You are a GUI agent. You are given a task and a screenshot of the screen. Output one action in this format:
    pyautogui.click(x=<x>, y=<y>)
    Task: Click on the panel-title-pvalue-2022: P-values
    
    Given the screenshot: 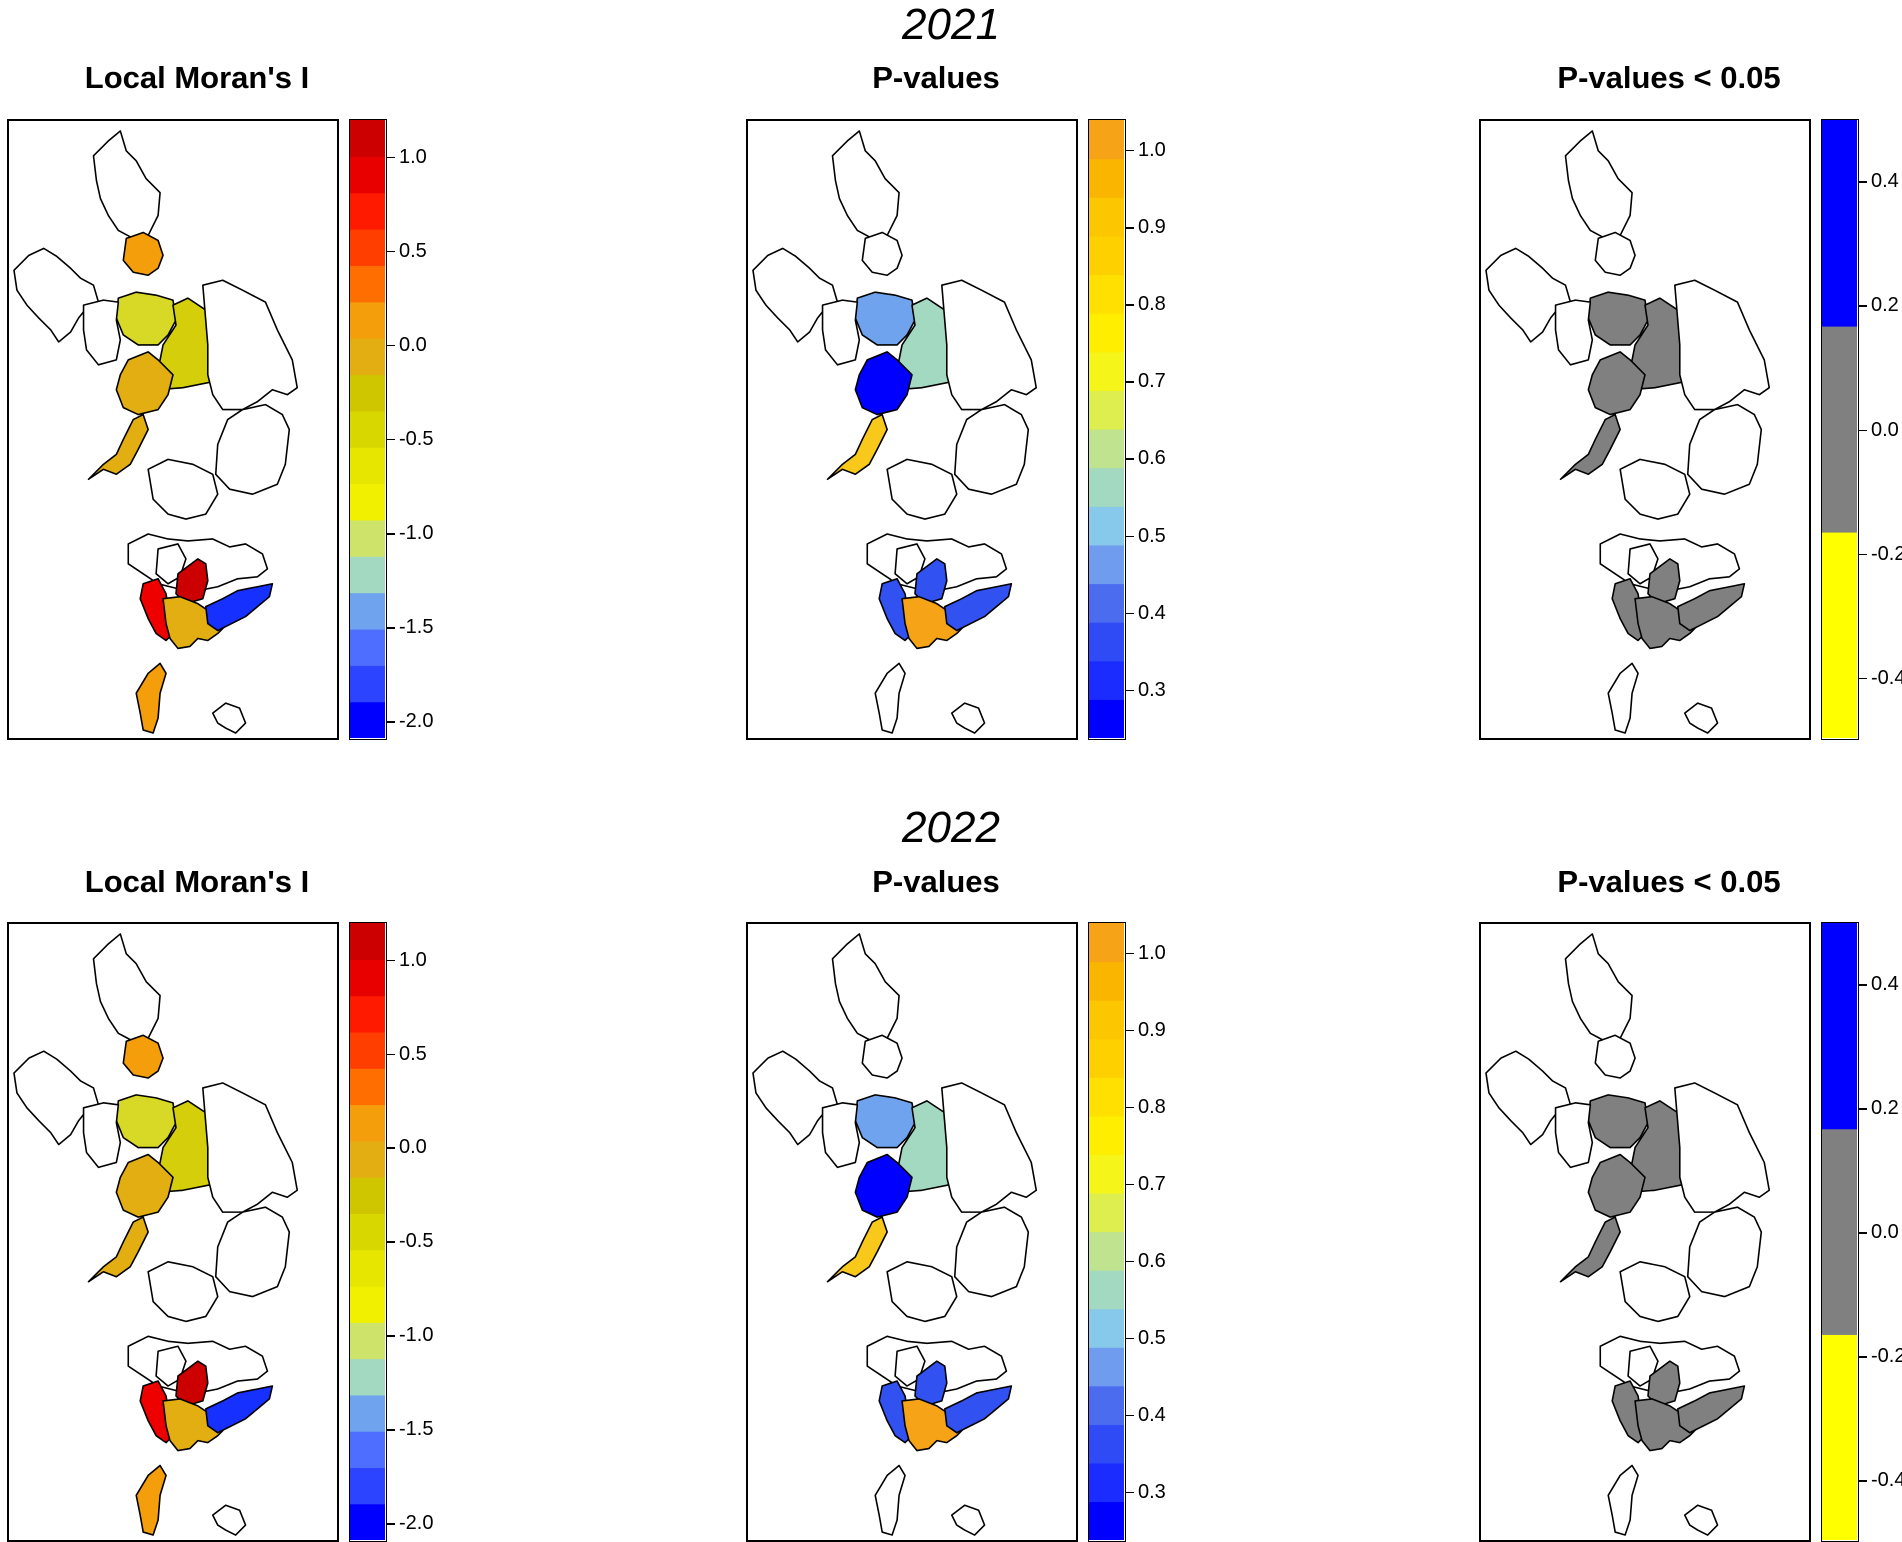 What is the action you would take?
    pyautogui.click(x=936, y=881)
    